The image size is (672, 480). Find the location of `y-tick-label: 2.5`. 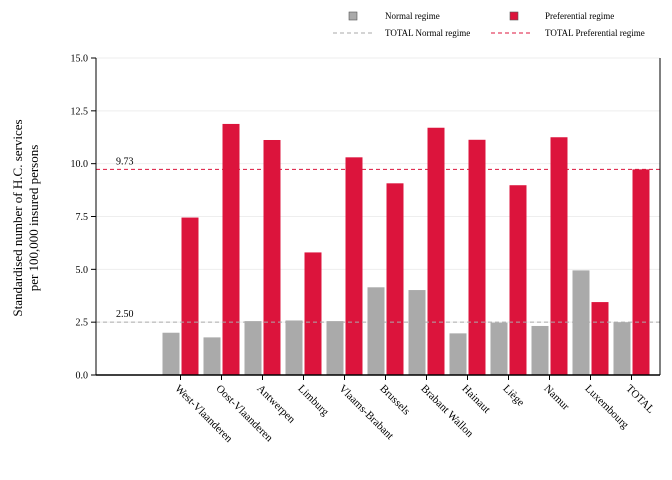

y-tick-label: 2.5 is located at coordinates (82, 323).